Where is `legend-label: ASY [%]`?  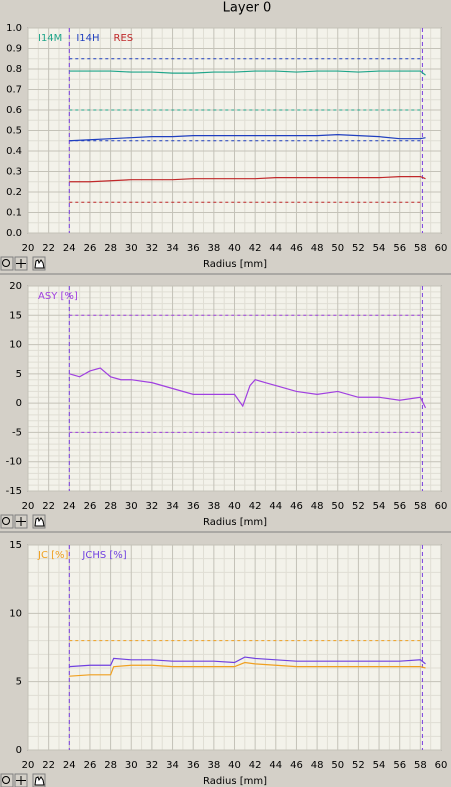 legend-label: ASY [%] is located at coordinates (58, 296).